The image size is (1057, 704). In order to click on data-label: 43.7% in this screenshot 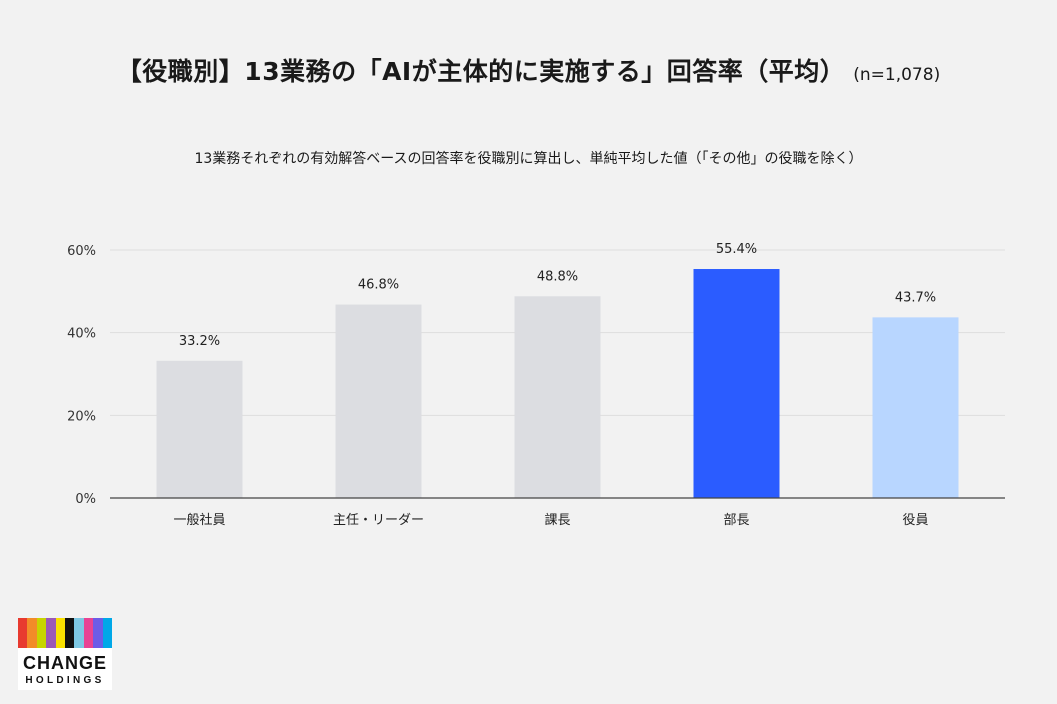, I will do `click(915, 297)`.